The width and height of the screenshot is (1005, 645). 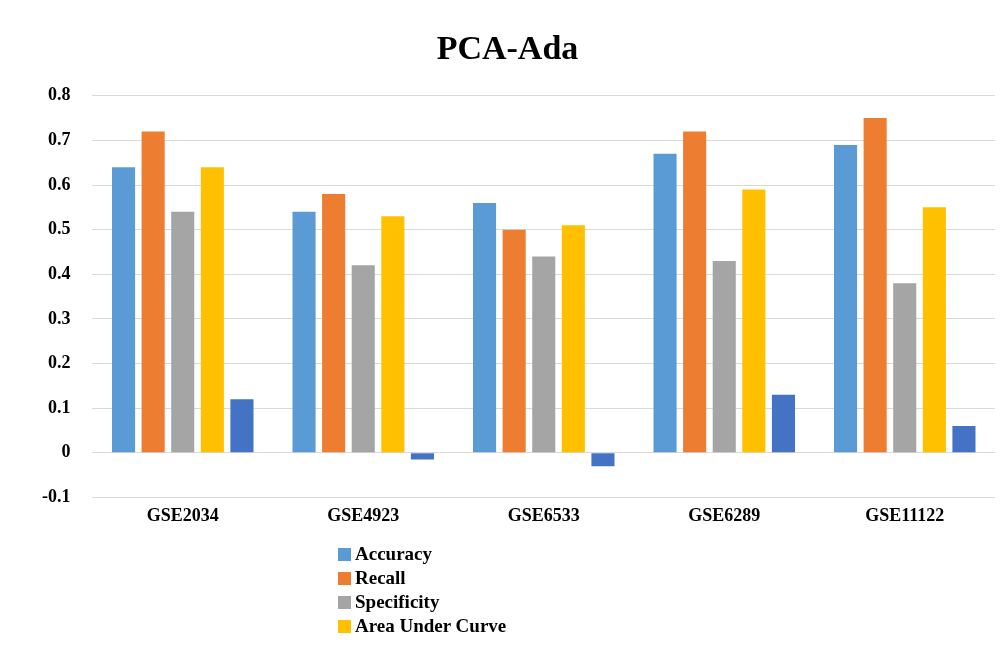 I want to click on legend-label: Area Under Curve, so click(x=431, y=626).